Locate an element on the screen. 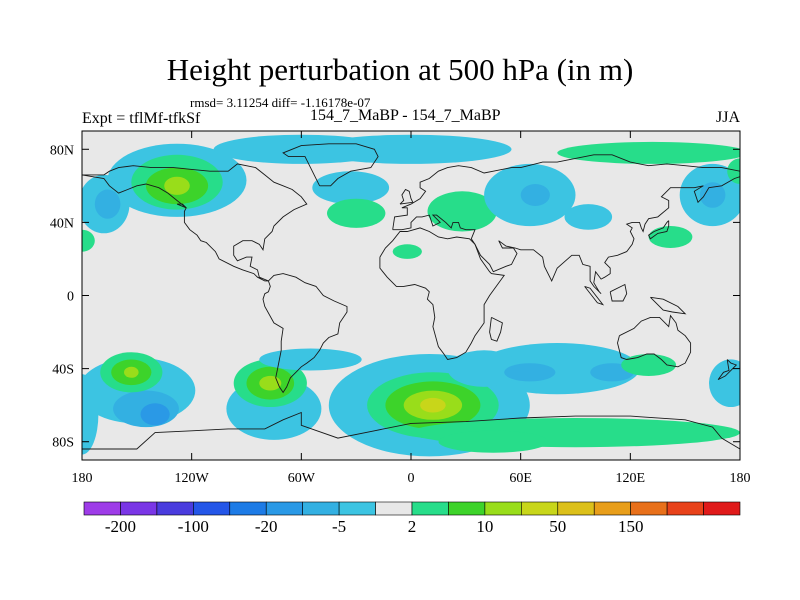 The height and width of the screenshot is (600, 800). colorbar-label-1: -100 is located at coordinates (193, 526).